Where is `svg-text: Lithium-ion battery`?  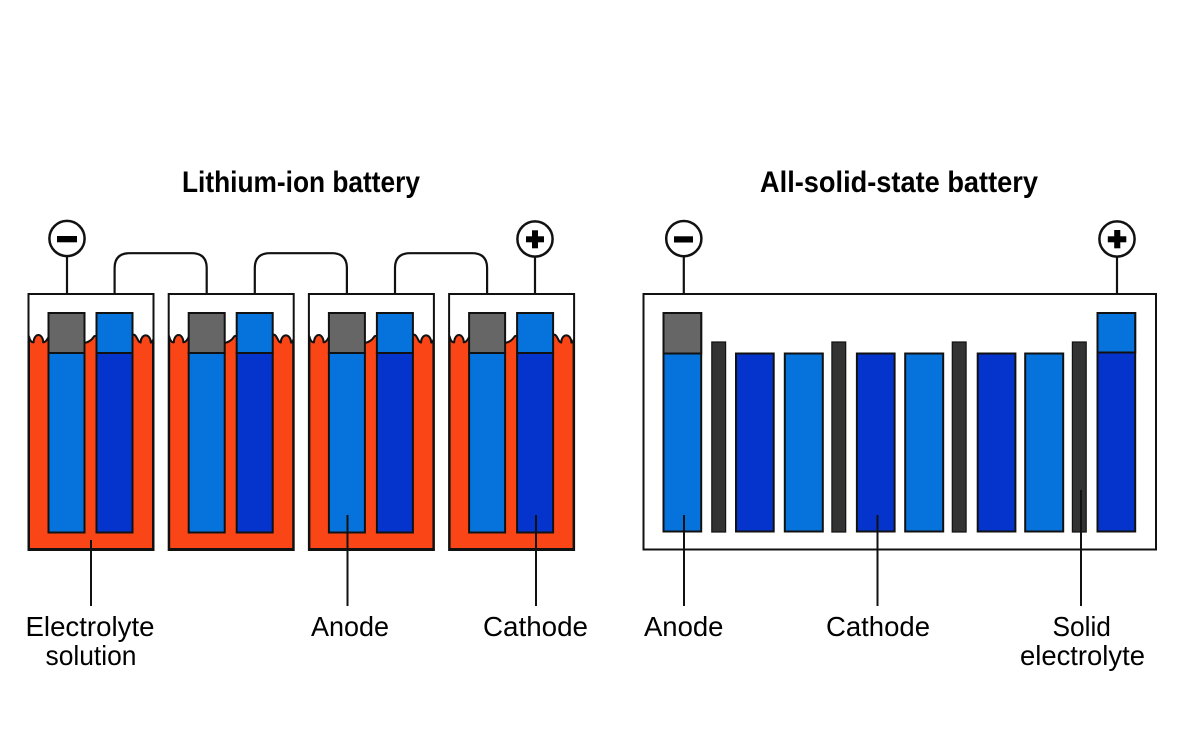 svg-text: Lithium-ion battery is located at coordinates (301, 182).